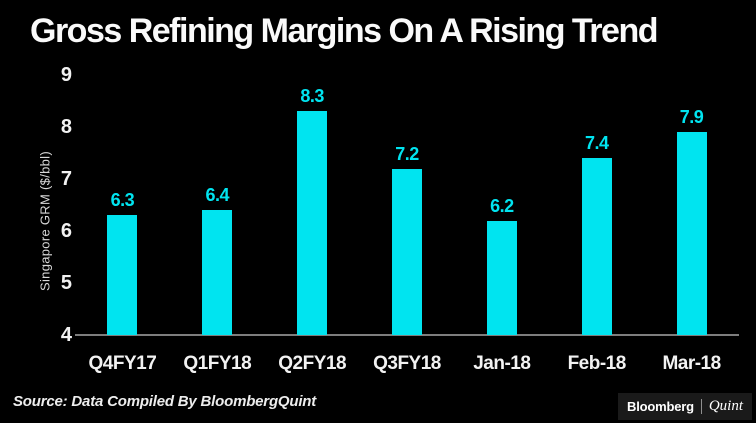 The height and width of the screenshot is (423, 756). What do you see at coordinates (407, 251) in the screenshot?
I see `bar-Q3FY18` at bounding box center [407, 251].